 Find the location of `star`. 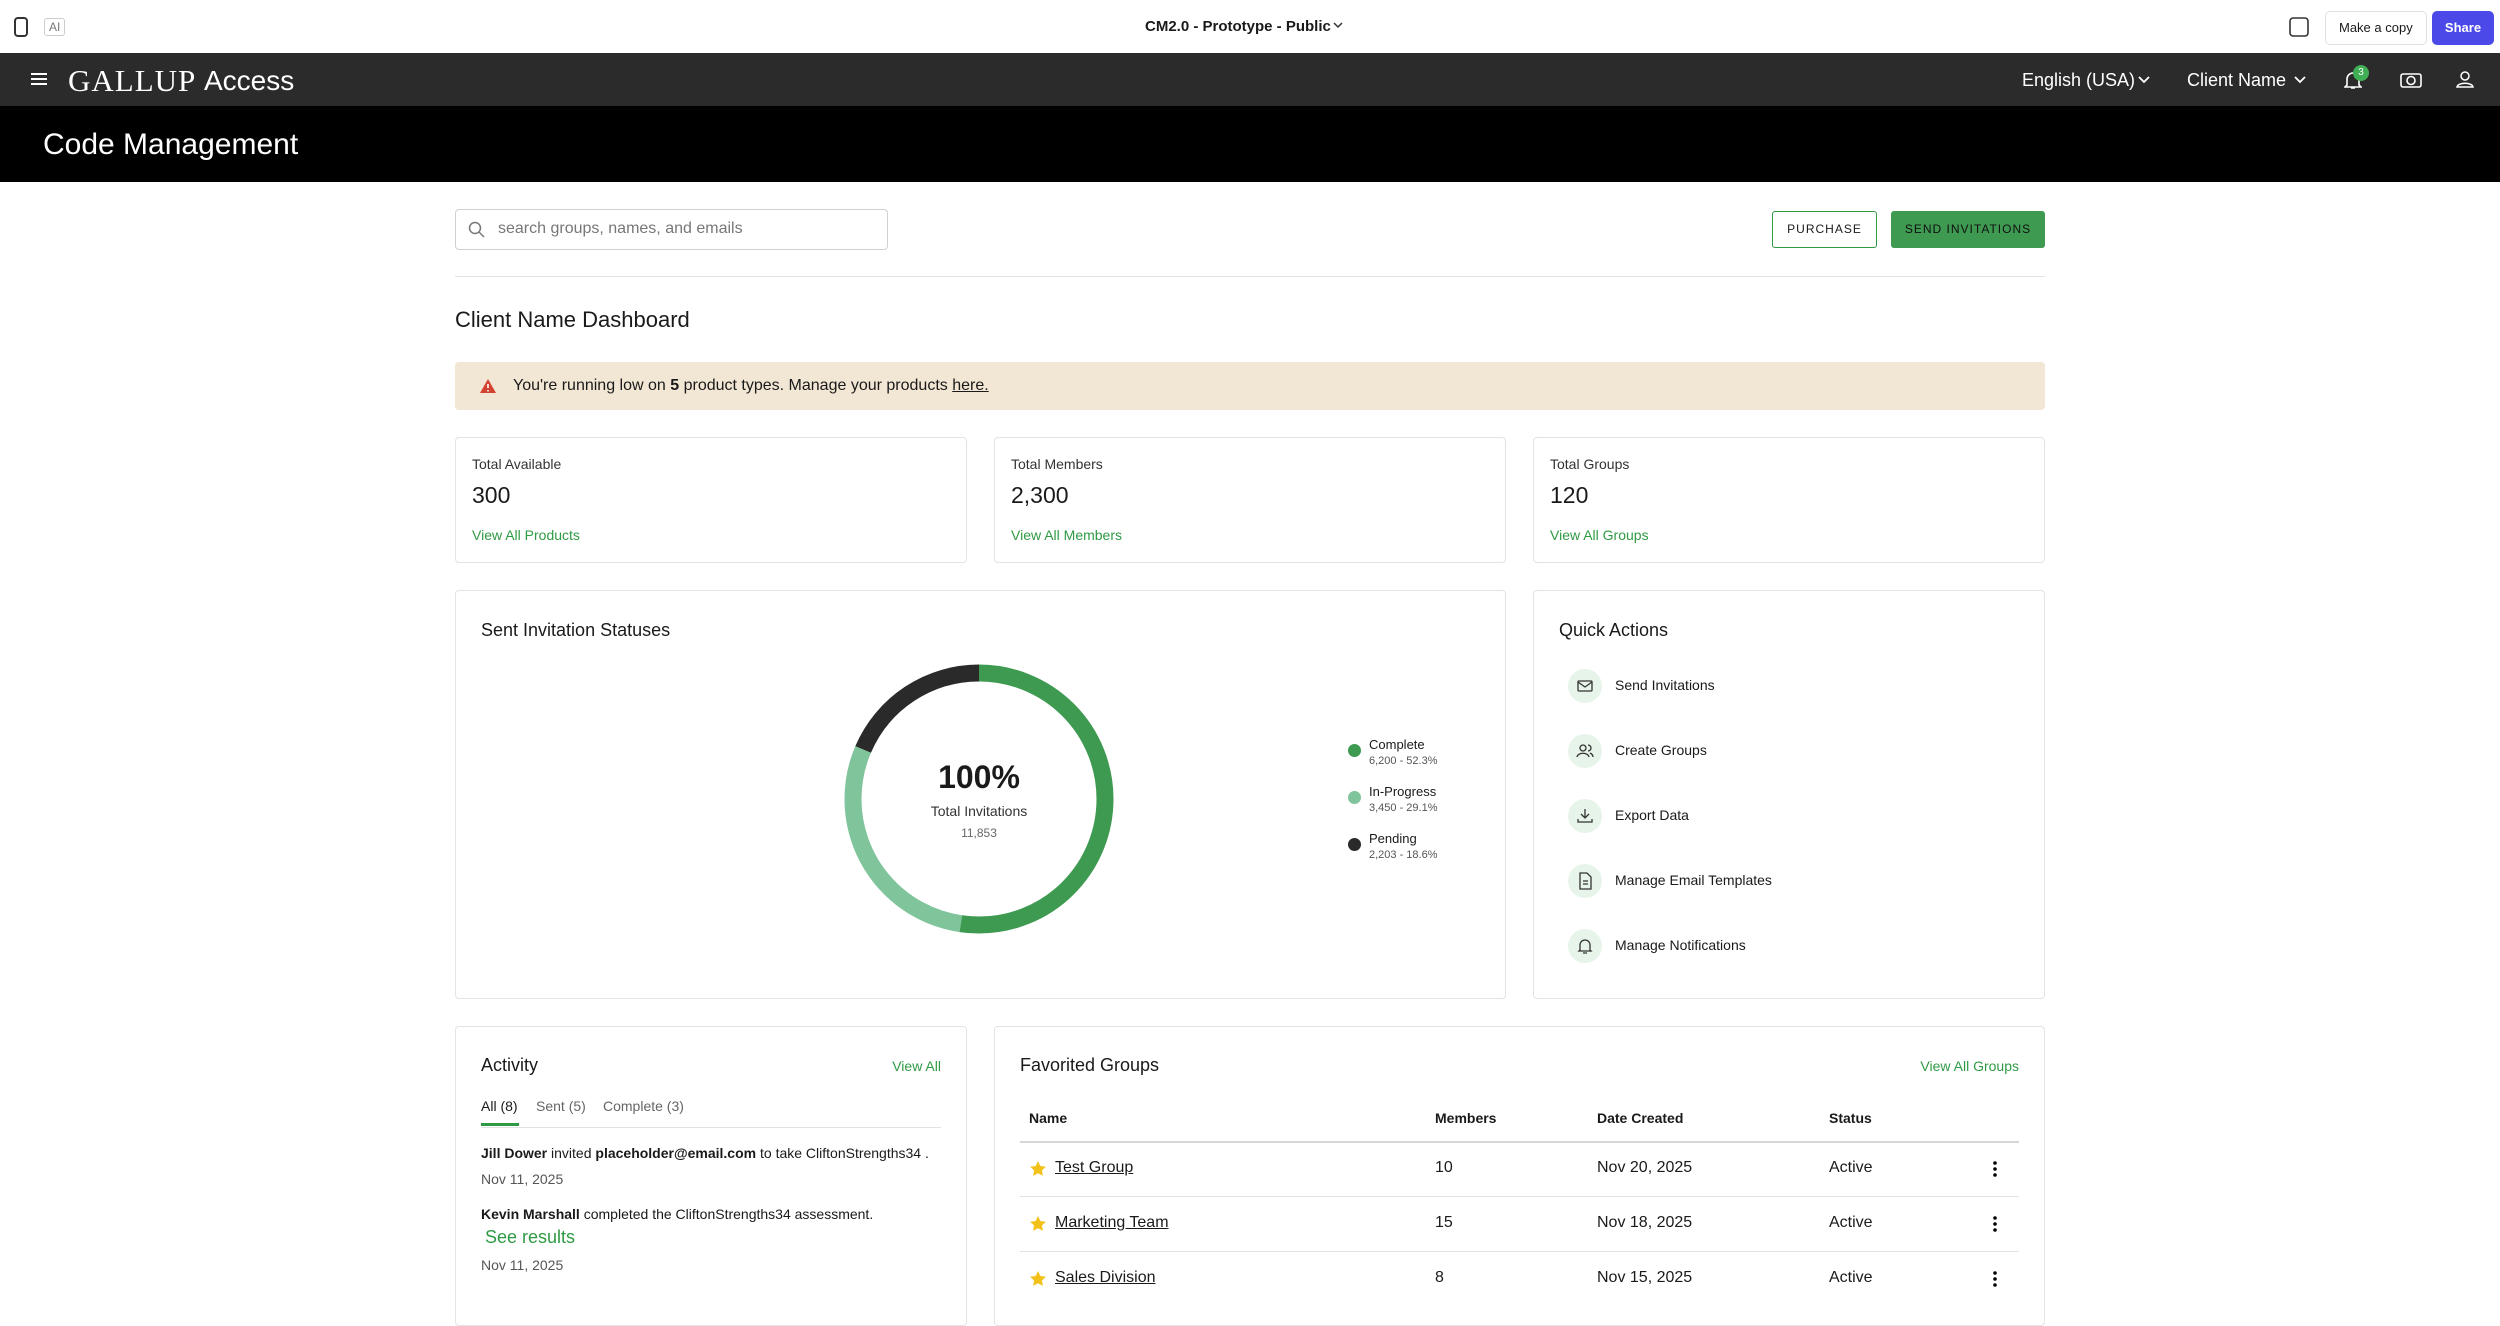

star is located at coordinates (1038, 1168).